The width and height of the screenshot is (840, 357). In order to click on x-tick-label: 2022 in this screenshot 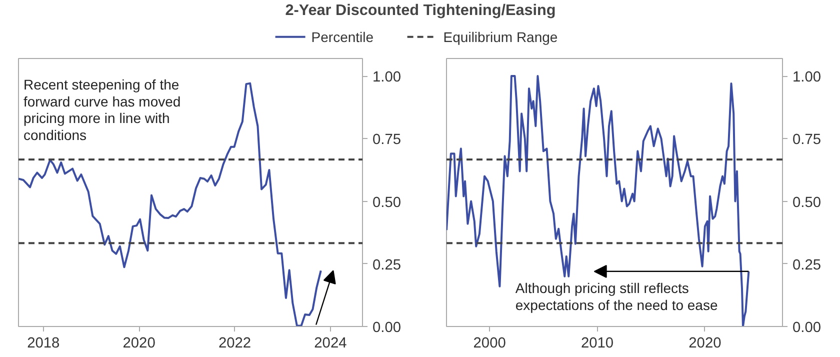, I will do `click(235, 344)`.